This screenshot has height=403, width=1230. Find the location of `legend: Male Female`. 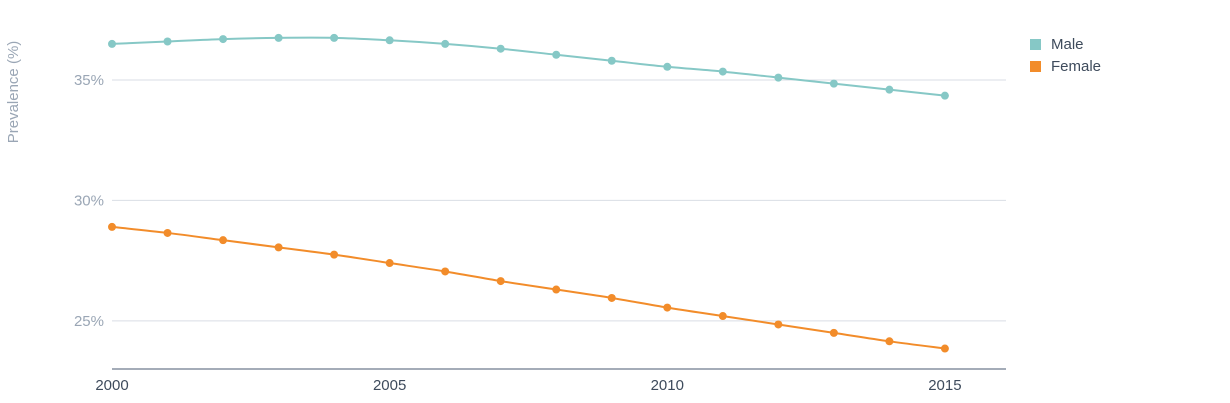

legend: Male Female is located at coordinates (1065, 55).